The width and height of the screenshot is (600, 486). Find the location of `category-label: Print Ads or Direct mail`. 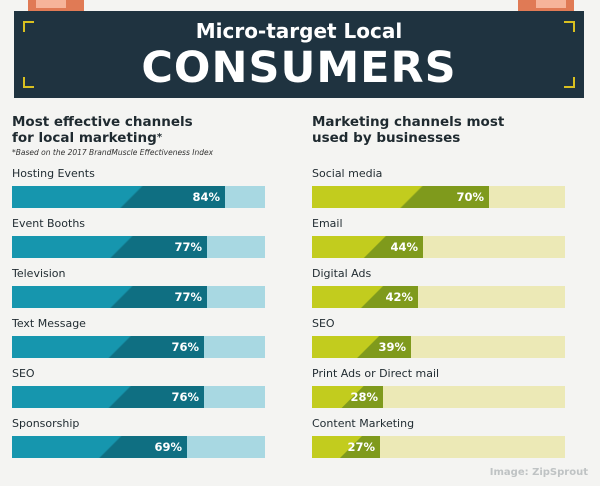

category-label: Print Ads or Direct mail is located at coordinates (376, 373).